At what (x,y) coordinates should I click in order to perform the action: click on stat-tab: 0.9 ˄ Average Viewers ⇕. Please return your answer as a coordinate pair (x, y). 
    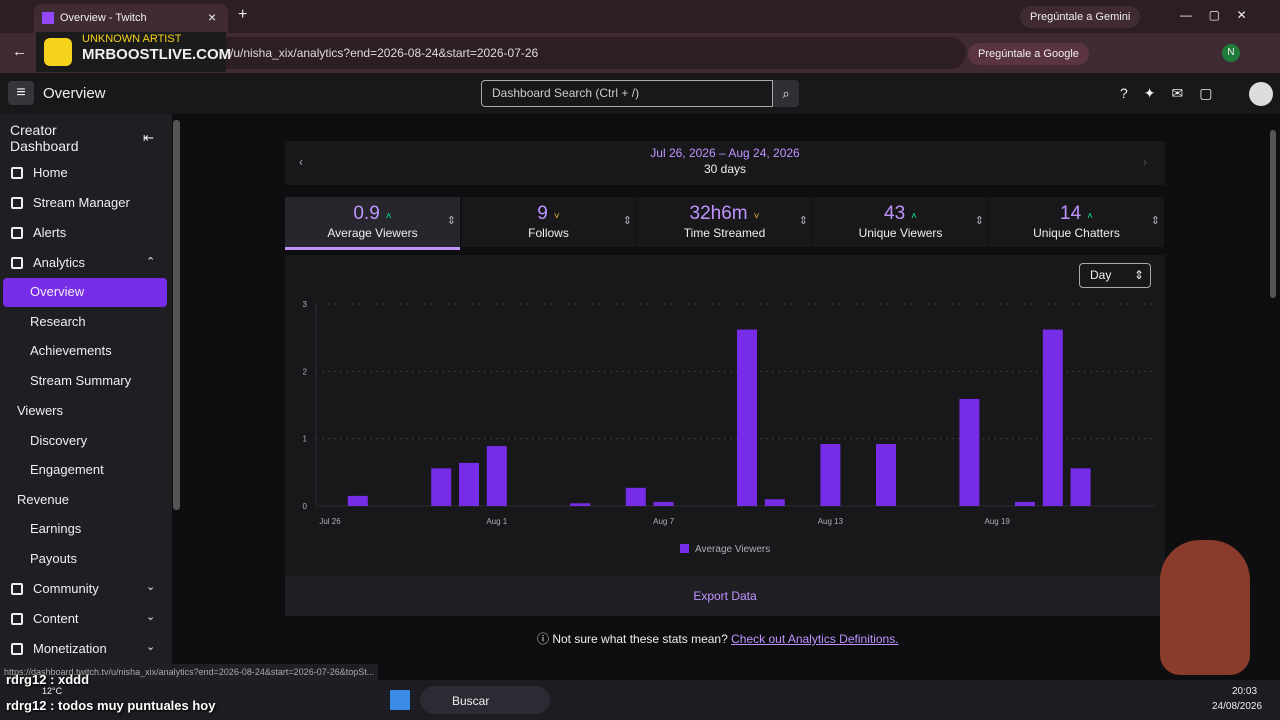
    Looking at the image, I should click on (372, 223).